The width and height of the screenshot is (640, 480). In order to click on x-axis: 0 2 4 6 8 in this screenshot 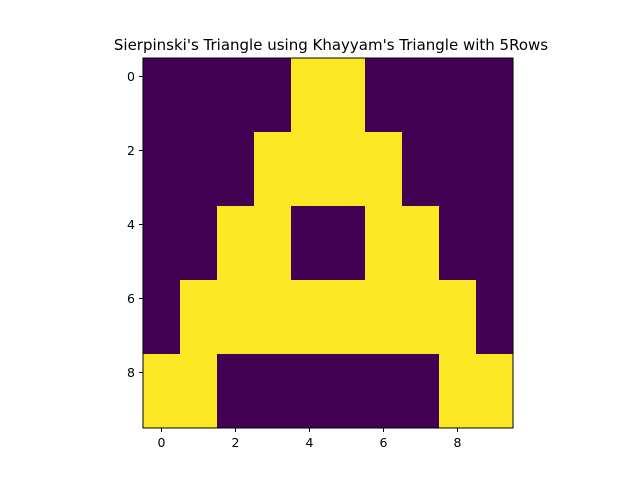, I will do `click(310, 439)`.